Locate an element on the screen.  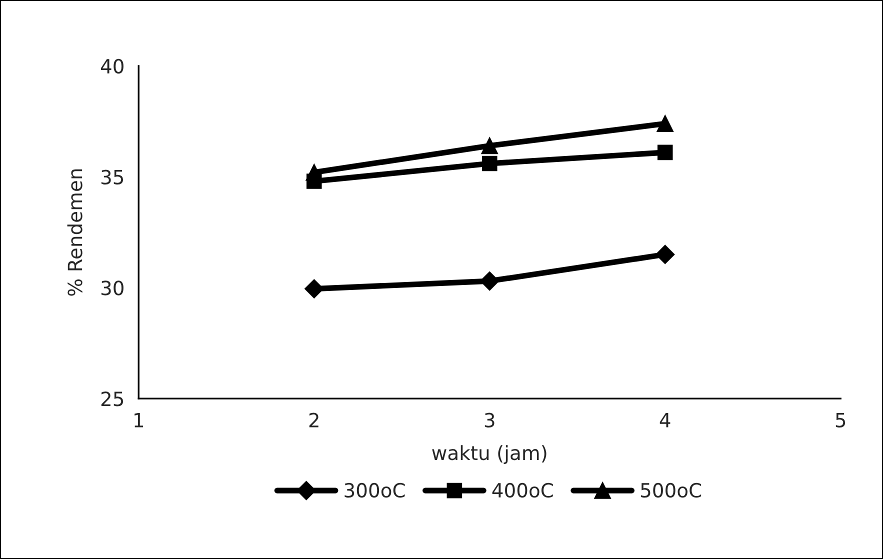
legend-label: 300oC is located at coordinates (374, 490).